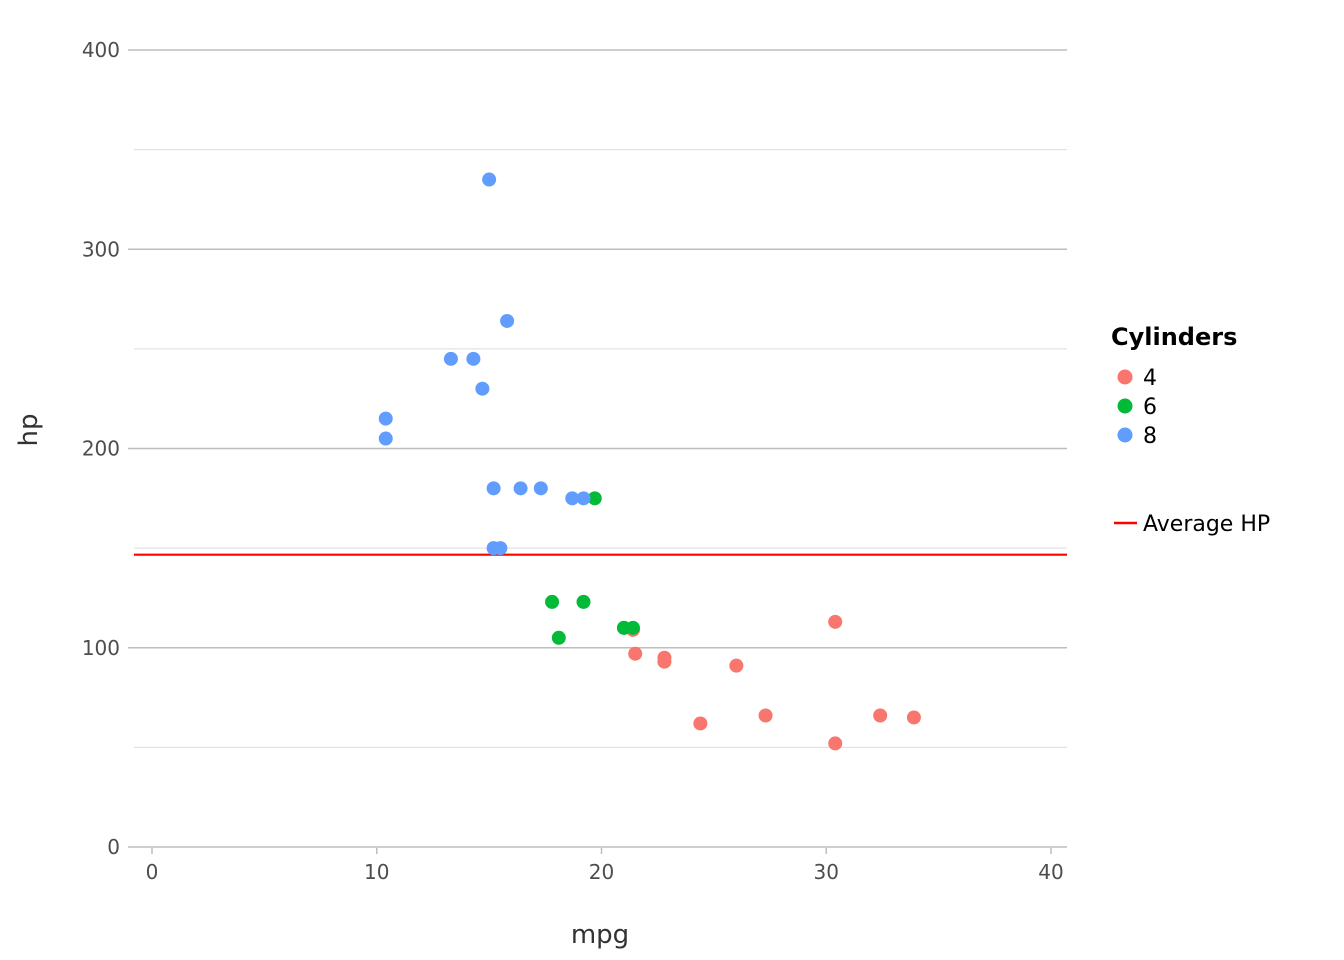 This screenshot has width=1344, height=960. What do you see at coordinates (1174, 337) in the screenshot?
I see `legend-title: Cylinders` at bounding box center [1174, 337].